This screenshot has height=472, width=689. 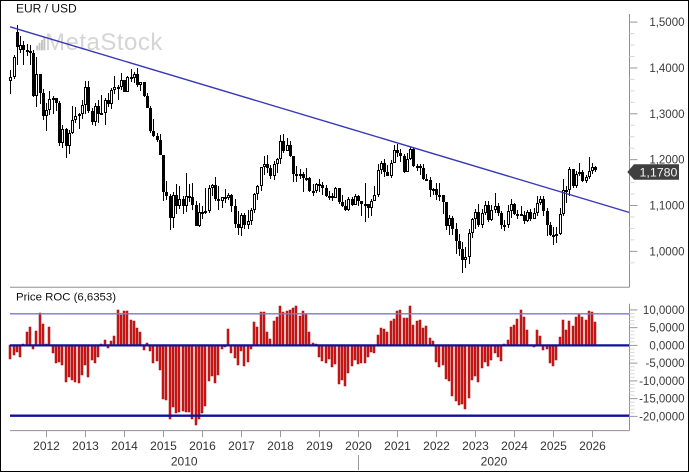 I want to click on svg-text: 2010, so click(x=184, y=462).